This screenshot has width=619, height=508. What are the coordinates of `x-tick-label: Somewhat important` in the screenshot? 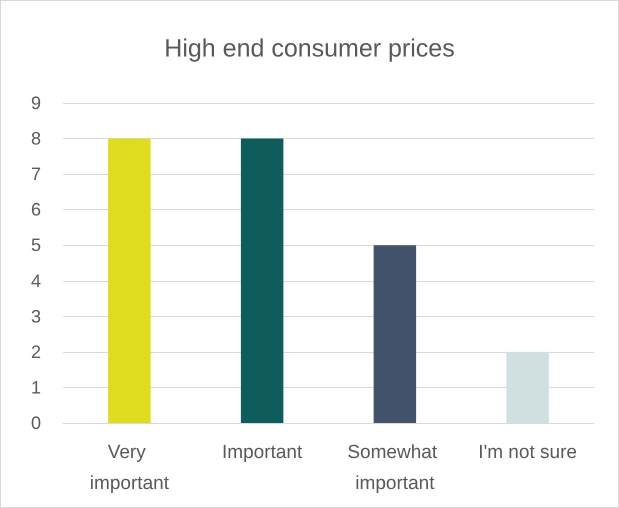 It's located at (394, 468).